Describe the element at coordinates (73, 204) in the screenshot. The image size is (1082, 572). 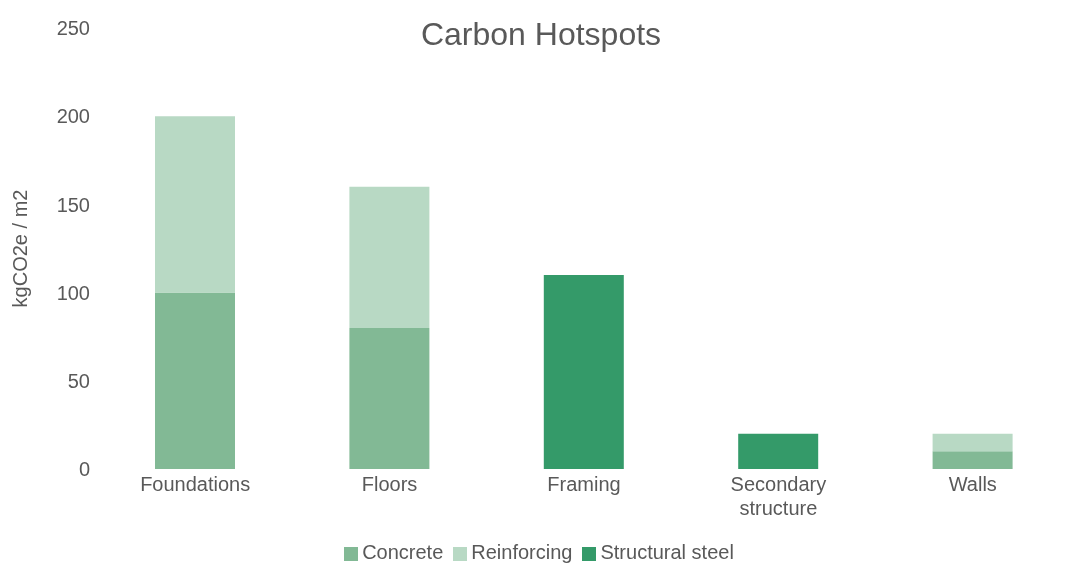
I see `y-tick-label: 150` at that location.